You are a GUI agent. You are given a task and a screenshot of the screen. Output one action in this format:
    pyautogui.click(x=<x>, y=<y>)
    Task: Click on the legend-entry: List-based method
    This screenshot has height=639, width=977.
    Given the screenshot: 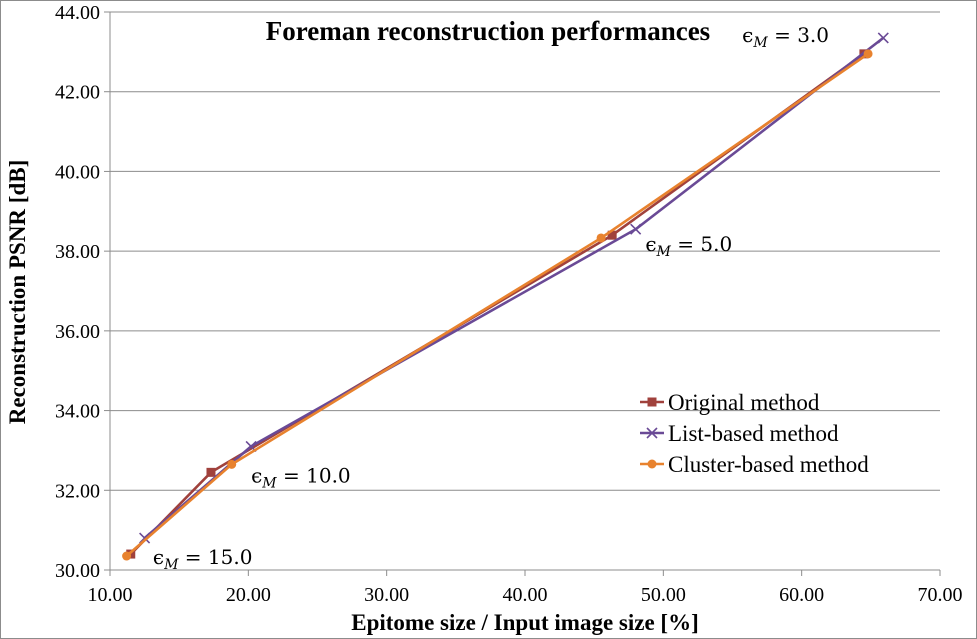 What is the action you would take?
    pyautogui.click(x=739, y=433)
    